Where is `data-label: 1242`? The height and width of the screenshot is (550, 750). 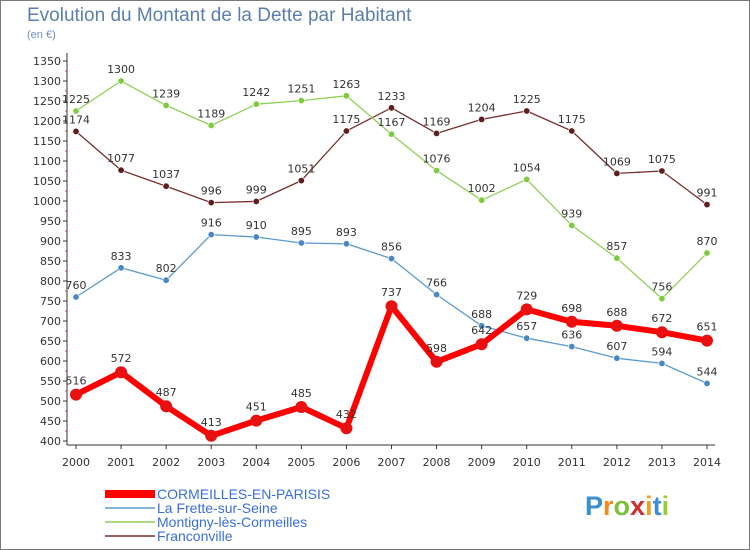
data-label: 1242 is located at coordinates (256, 92).